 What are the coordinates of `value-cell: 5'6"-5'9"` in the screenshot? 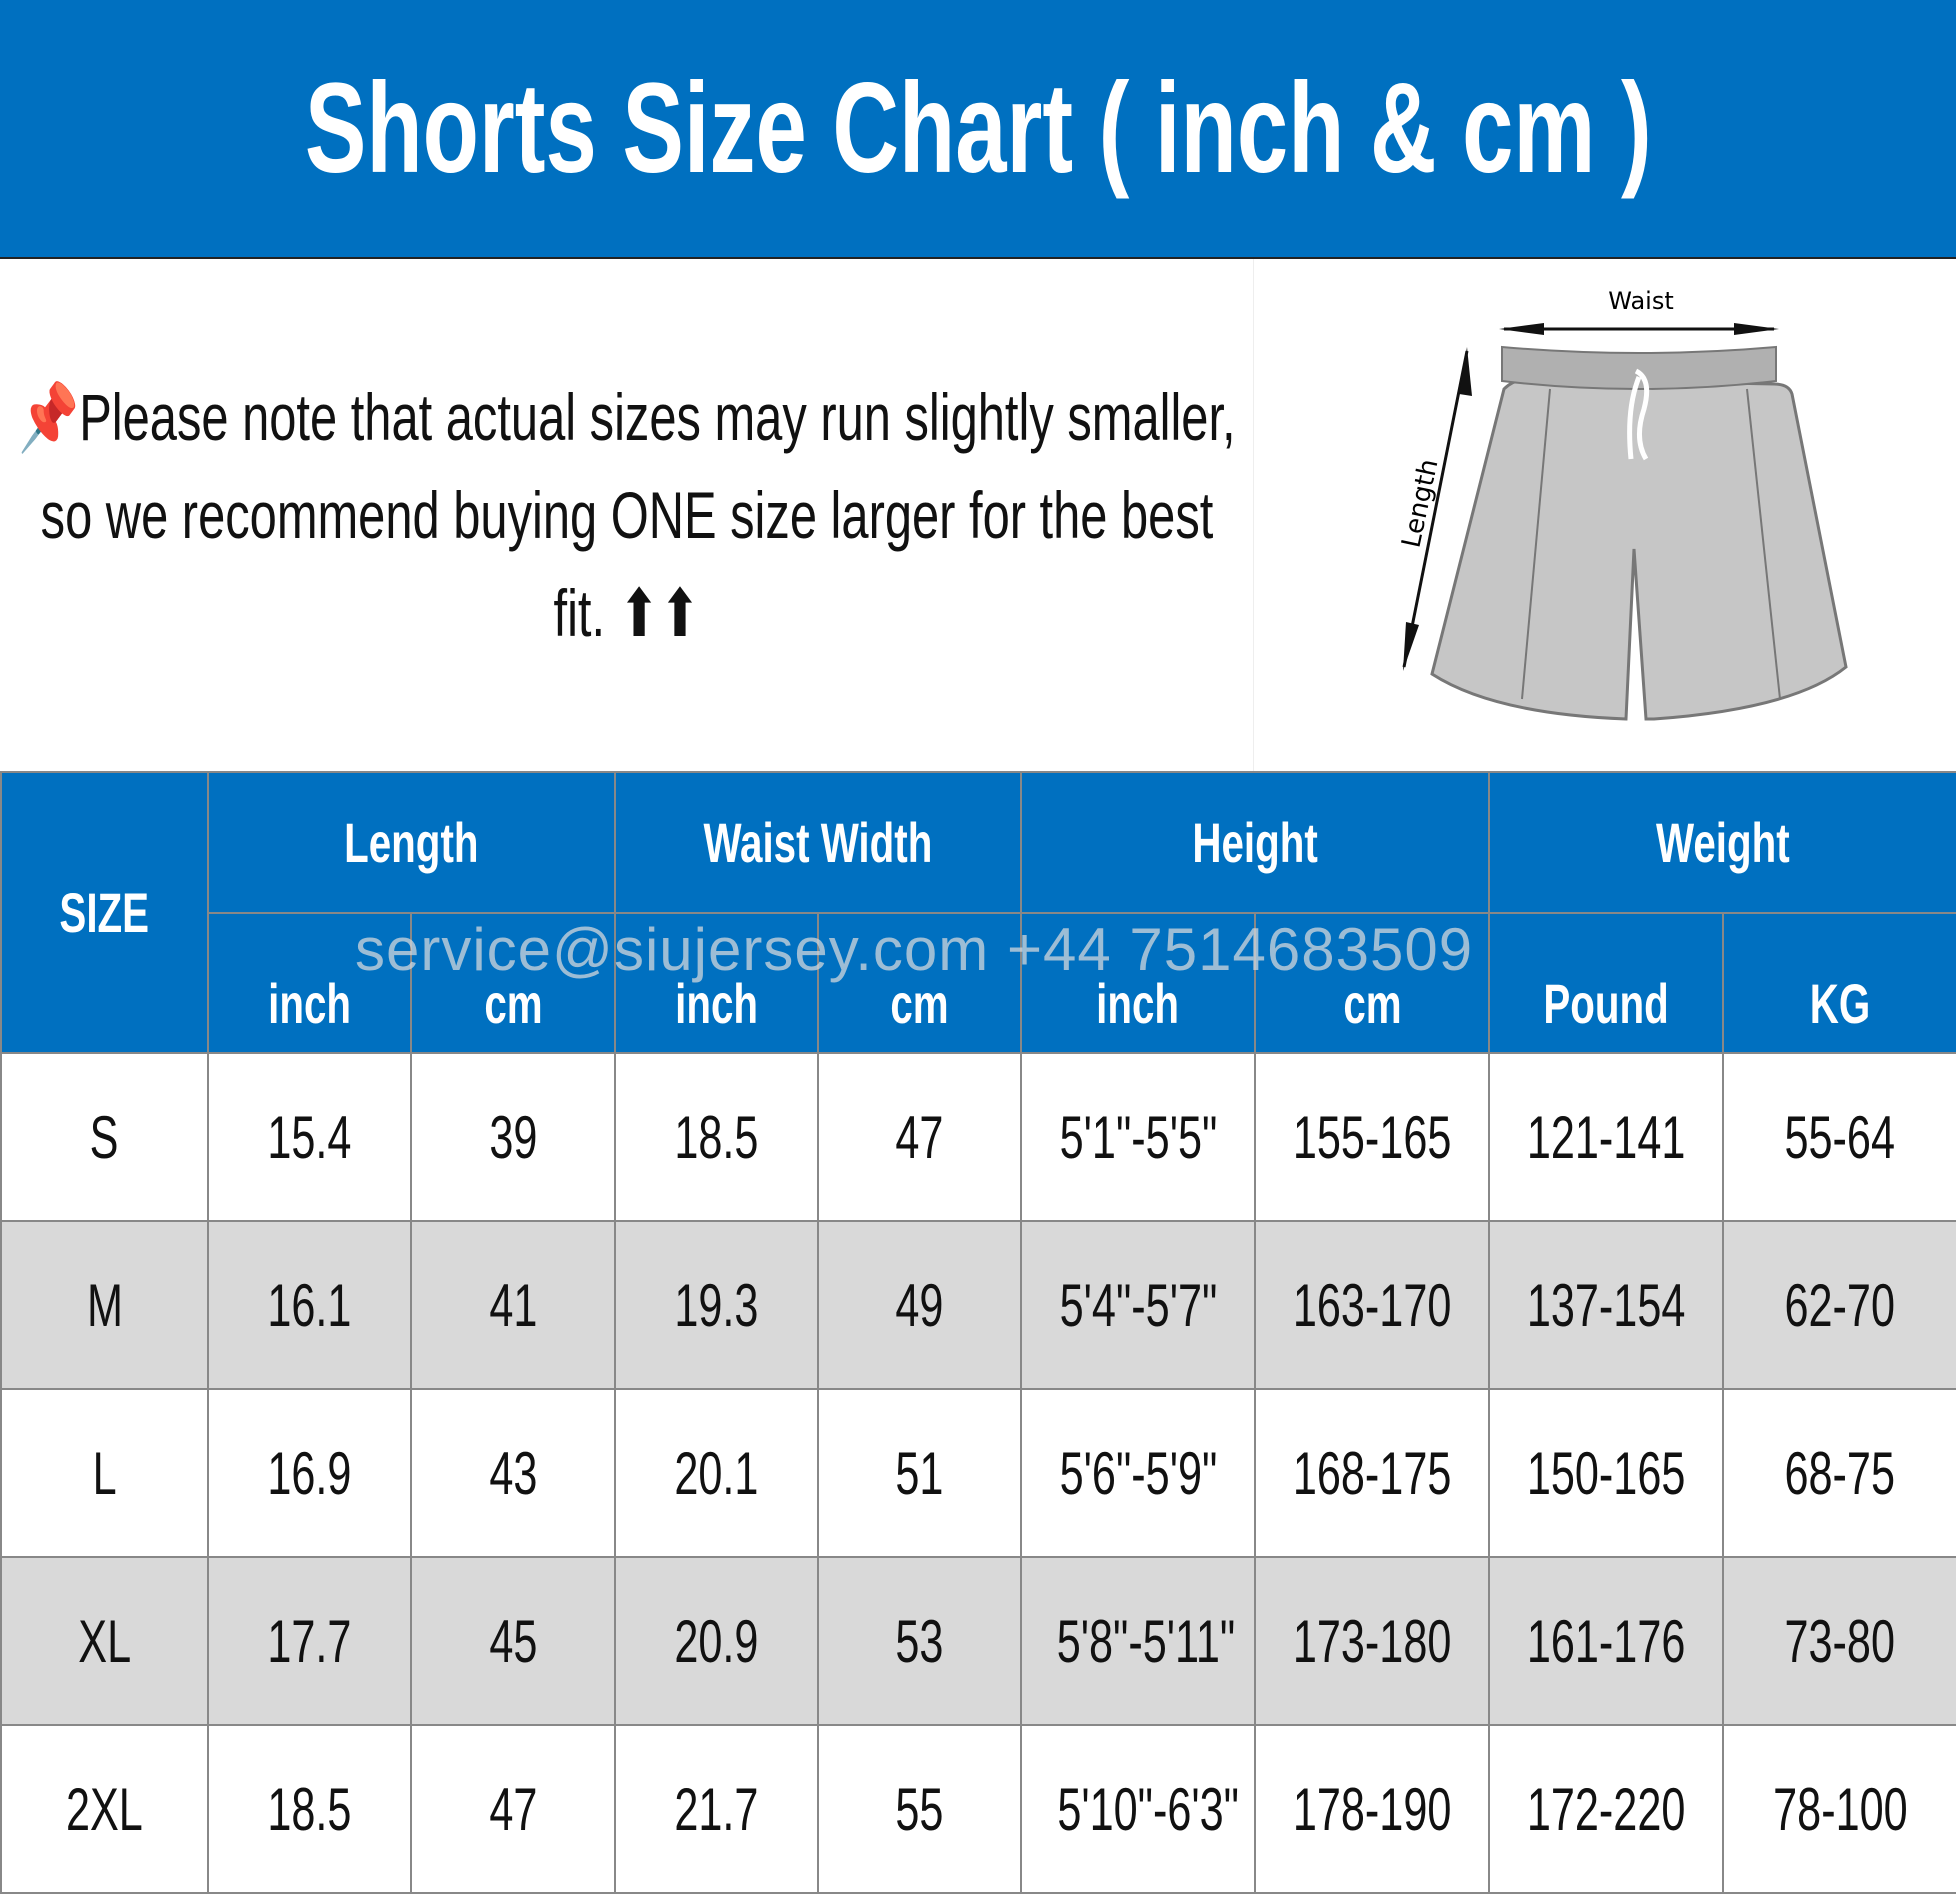 It's located at (1138, 1473).